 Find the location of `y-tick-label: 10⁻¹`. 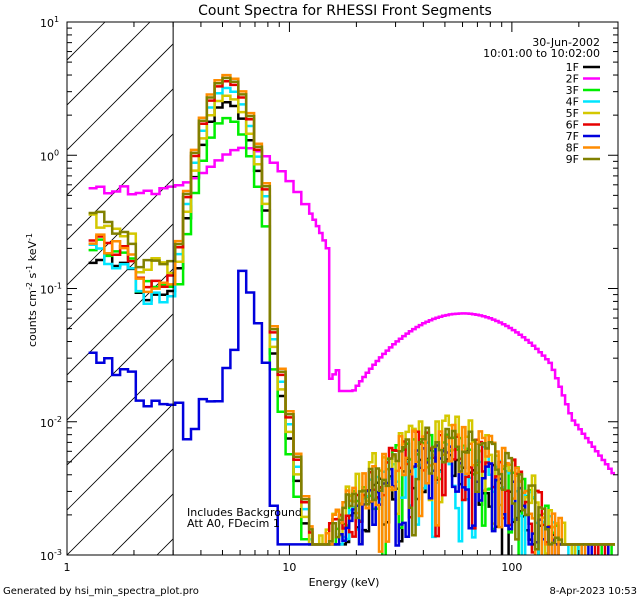

y-tick-label: 10⁻¹ is located at coordinates (51, 289).